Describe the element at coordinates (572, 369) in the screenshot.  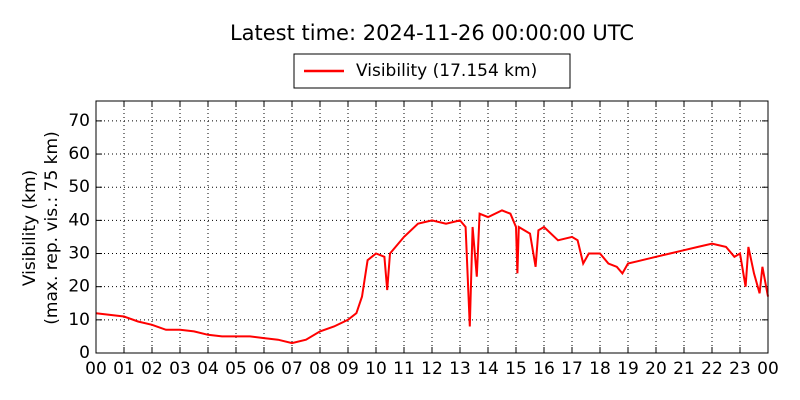
I see `x-tick-label: 17` at that location.